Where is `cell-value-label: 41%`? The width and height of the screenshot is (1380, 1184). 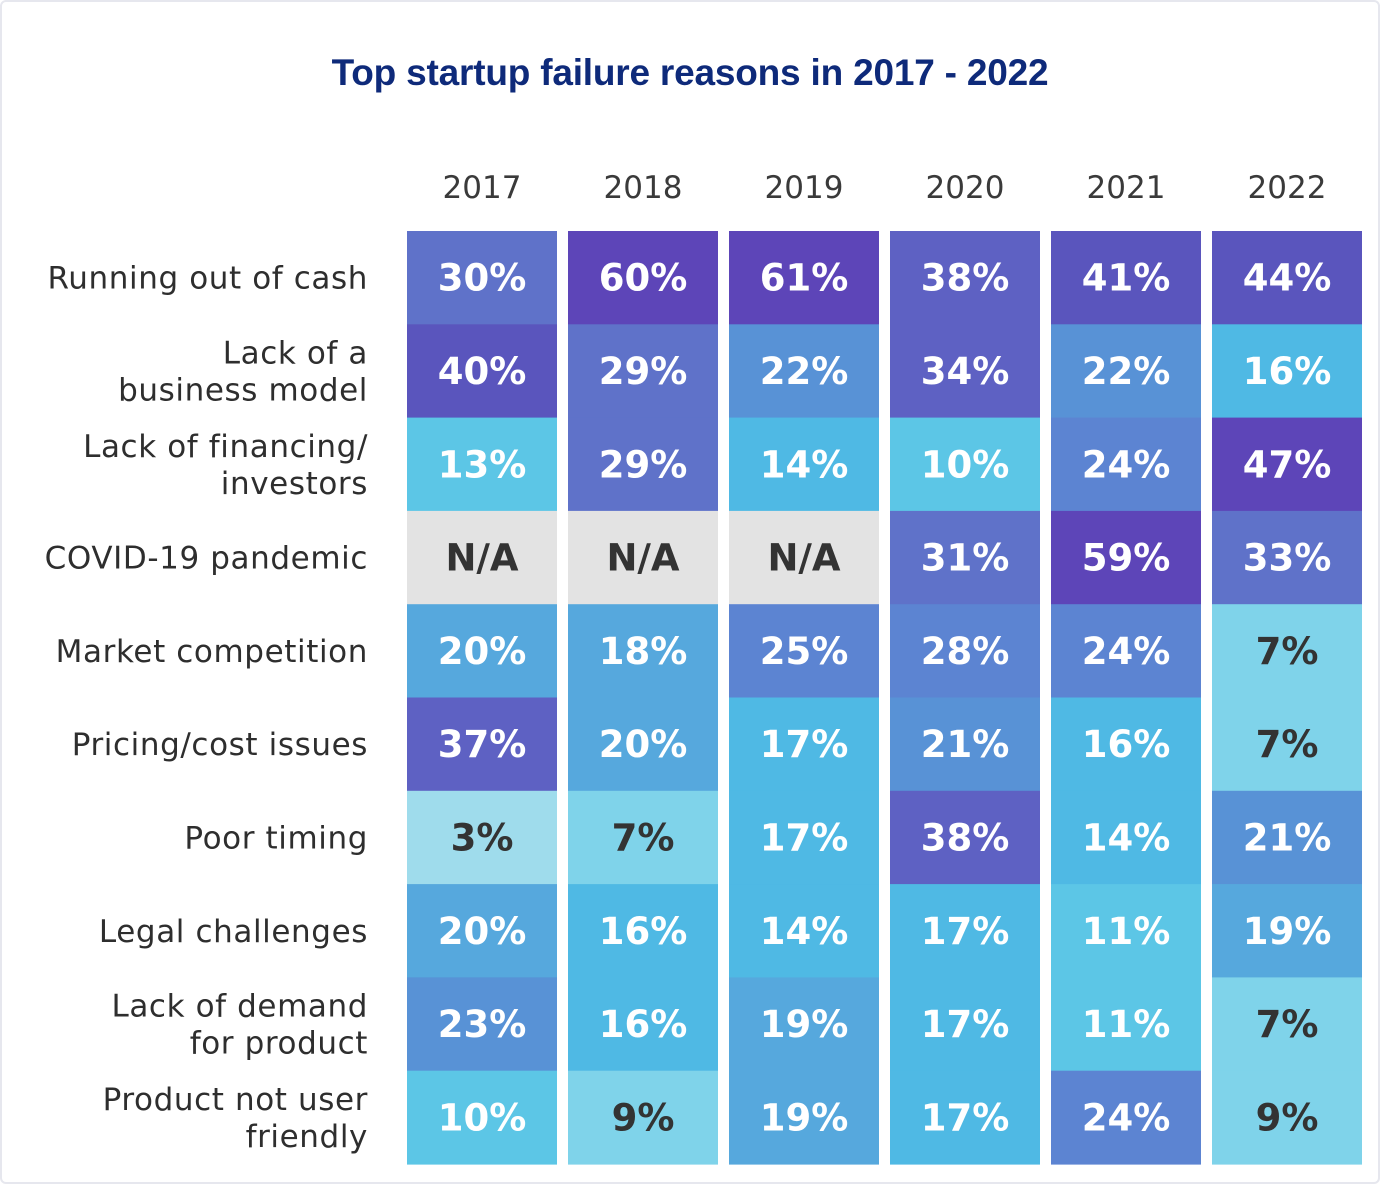 cell-value-label: 41% is located at coordinates (1126, 278).